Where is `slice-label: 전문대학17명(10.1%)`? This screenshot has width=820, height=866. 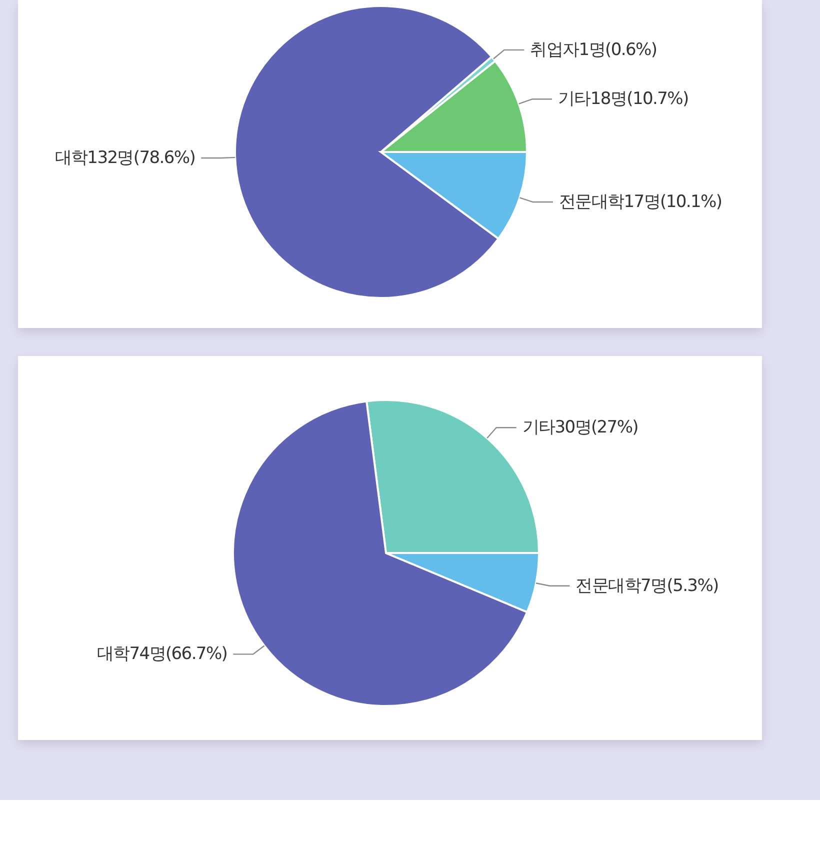 slice-label: 전문대학17명(10.1%) is located at coordinates (640, 202).